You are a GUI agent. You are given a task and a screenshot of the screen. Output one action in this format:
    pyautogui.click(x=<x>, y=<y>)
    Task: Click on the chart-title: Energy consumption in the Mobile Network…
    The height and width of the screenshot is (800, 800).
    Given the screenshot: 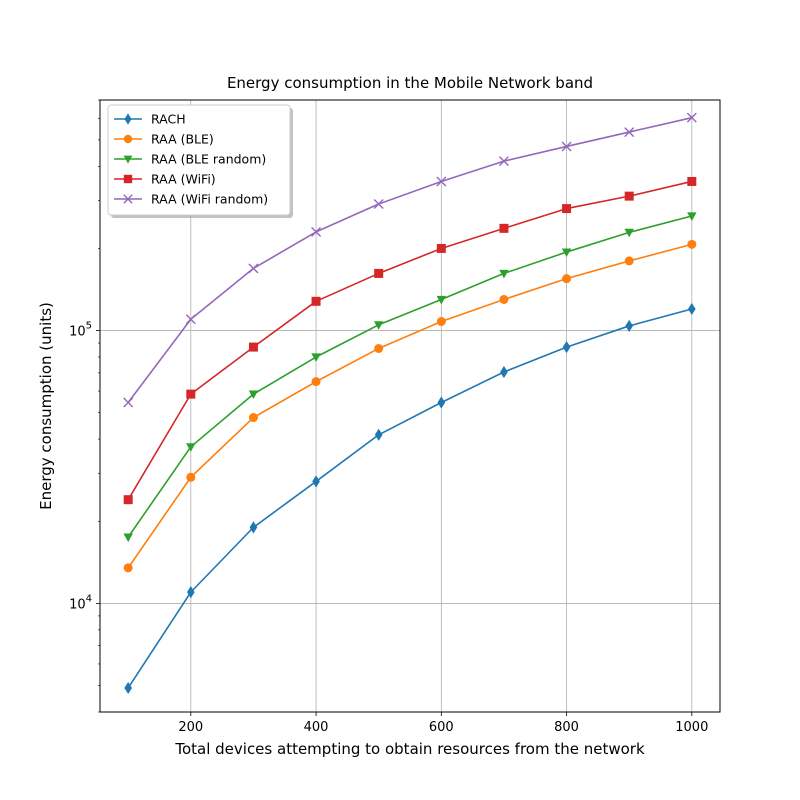 What is the action you would take?
    pyautogui.click(x=410, y=83)
    